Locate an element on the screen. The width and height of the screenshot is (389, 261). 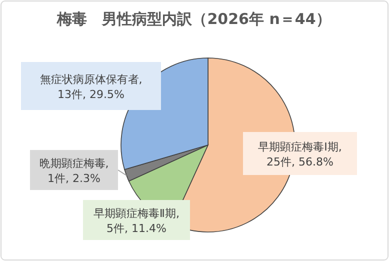
slice-label: 早期顕症梅毒Ⅱ期, 5件, 11.4% is located at coordinates (137, 221).